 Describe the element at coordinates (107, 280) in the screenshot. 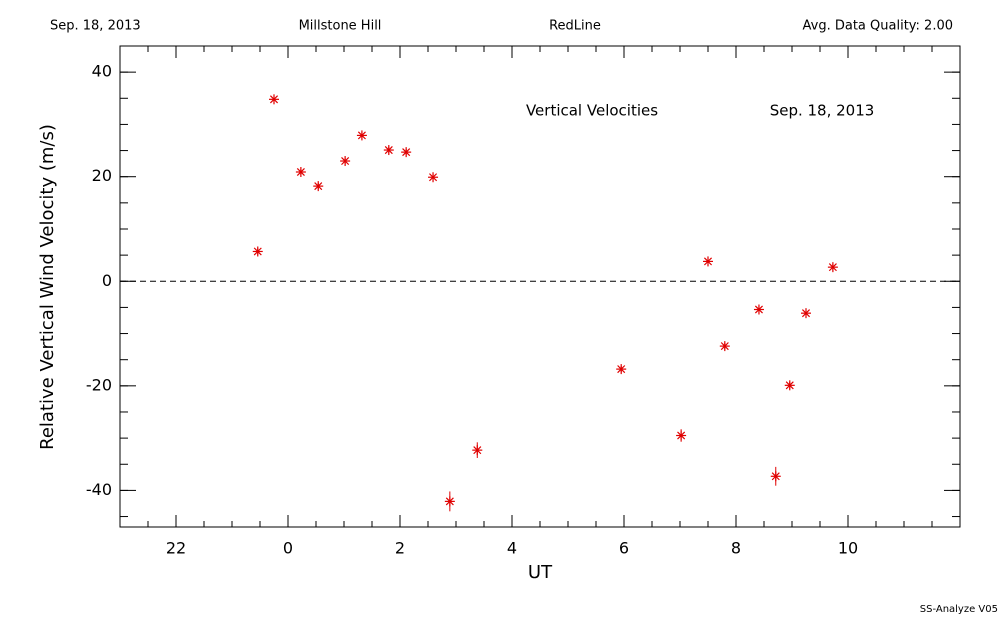

I see `y-tick-label: 0` at that location.